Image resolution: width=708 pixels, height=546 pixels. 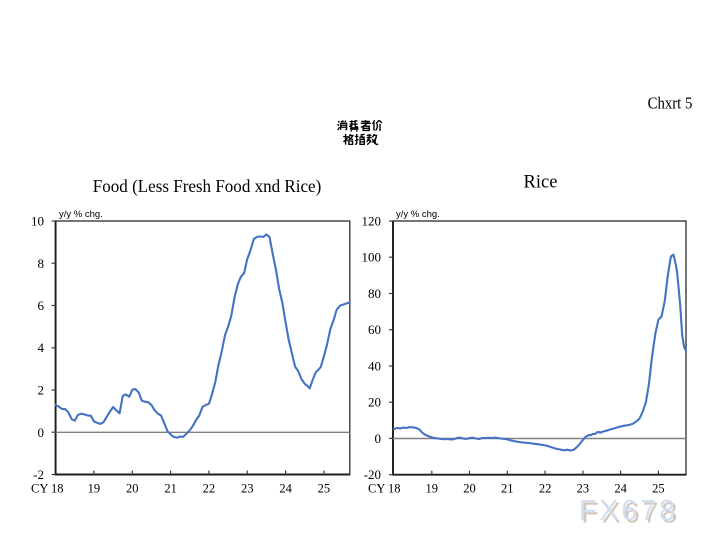 I want to click on svg-text:Food (Less Fresh Food xnd Rice: Food (Less Fresh Food xnd Rice), so click(x=207, y=186).